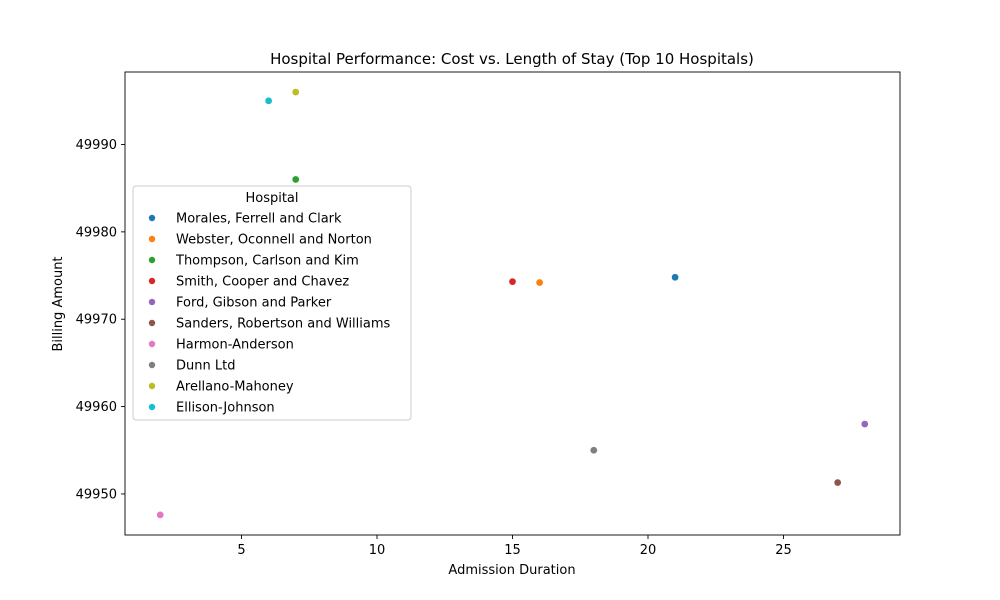 The height and width of the screenshot is (600, 1000). I want to click on y-tick-label: 49980, so click(96, 232).